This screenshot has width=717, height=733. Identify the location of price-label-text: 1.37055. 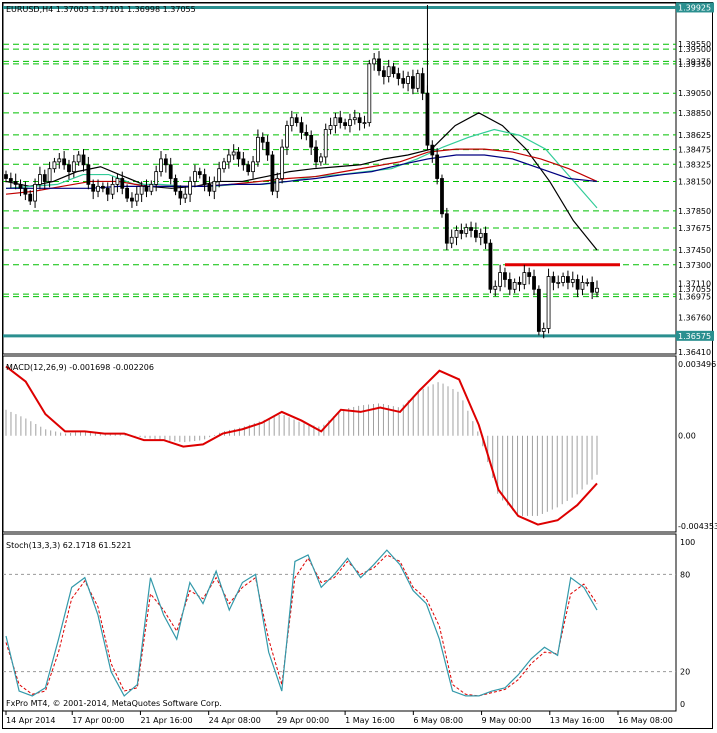
(694, 289).